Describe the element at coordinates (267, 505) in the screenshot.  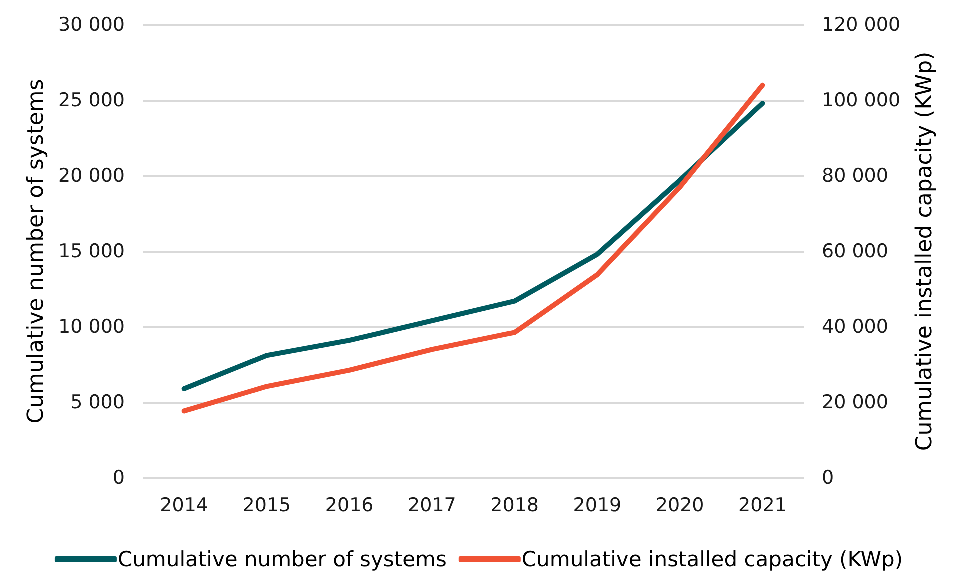
I see `x-tick-label: 2015` at that location.